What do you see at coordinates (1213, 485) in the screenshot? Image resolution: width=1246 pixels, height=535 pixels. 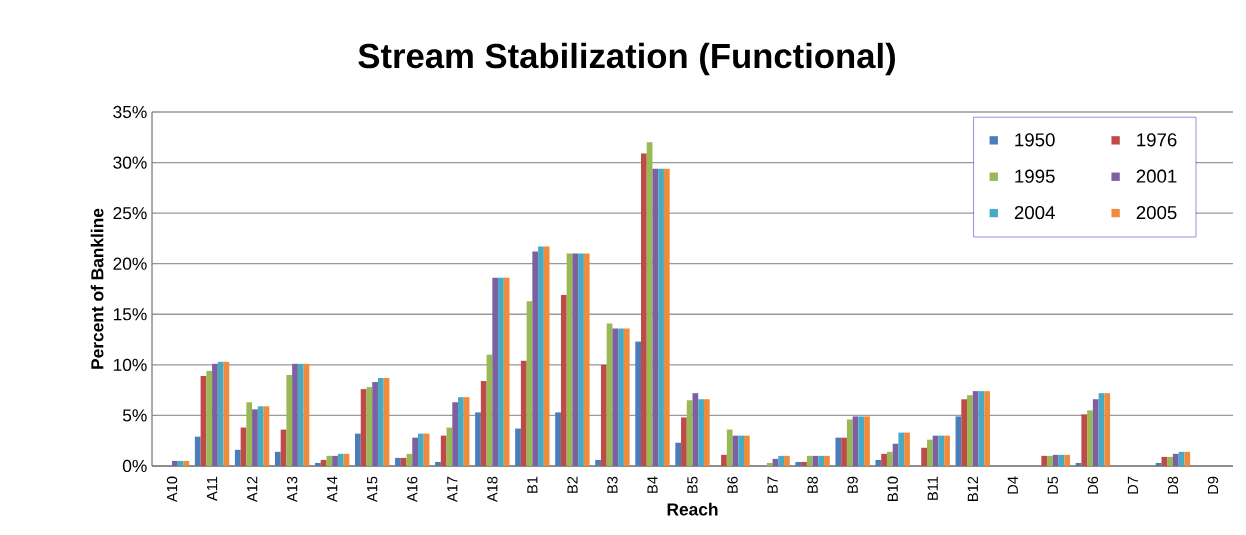 I see `x-tick-label: D9` at bounding box center [1213, 485].